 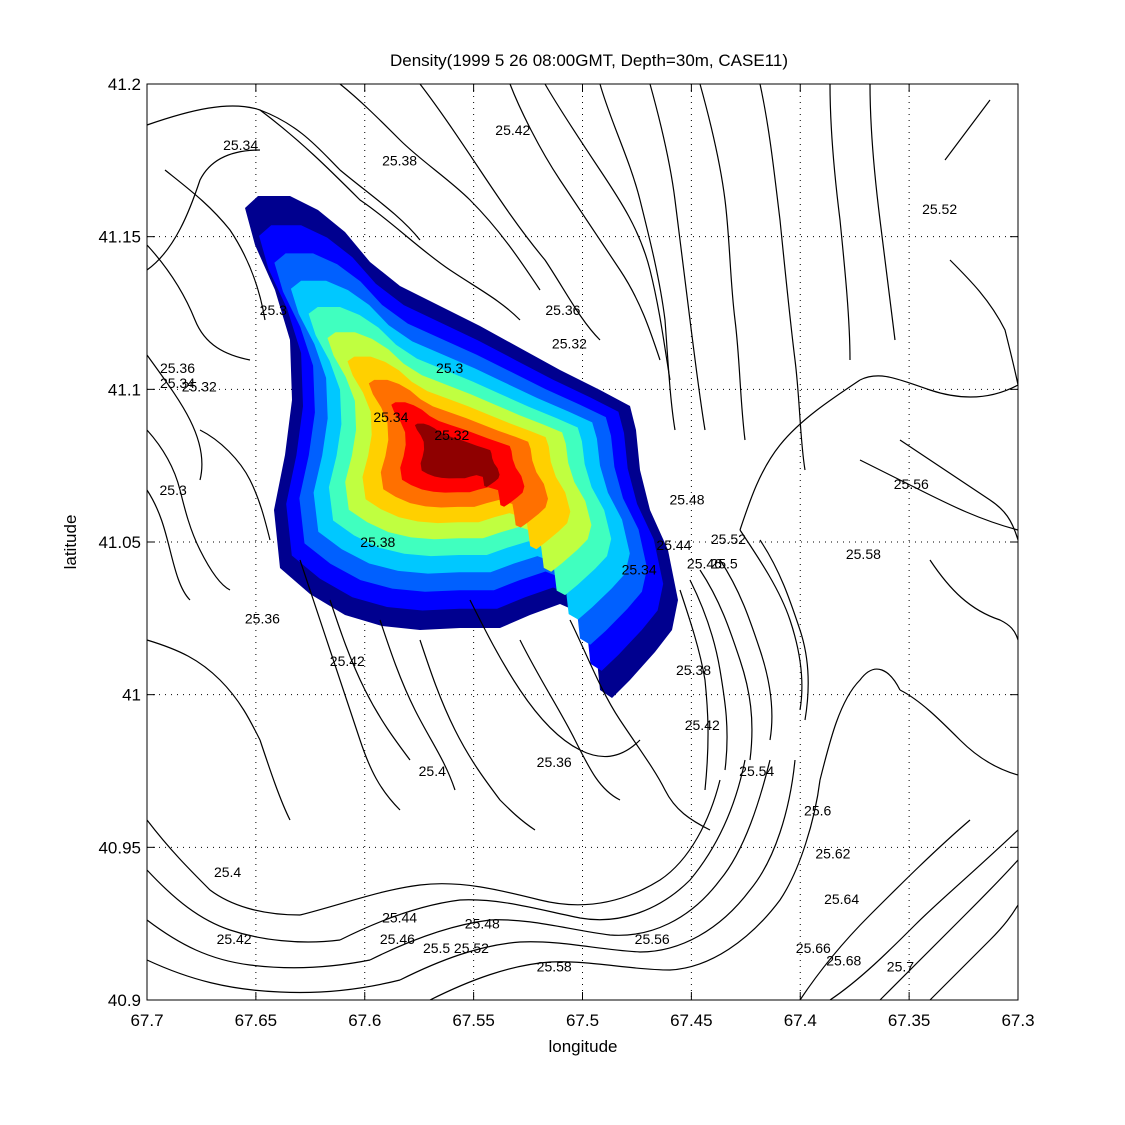 I want to click on contour-label: 25.56, so click(x=652, y=939).